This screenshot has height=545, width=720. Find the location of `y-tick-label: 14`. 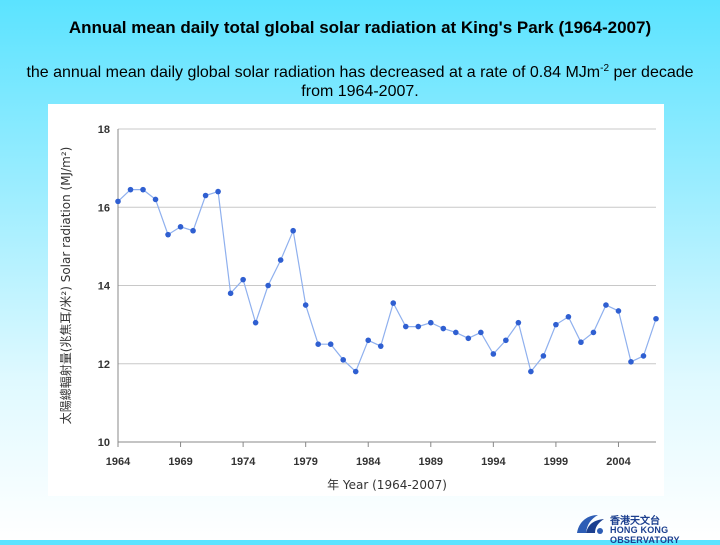

y-tick-label: 14 is located at coordinates (104, 287).